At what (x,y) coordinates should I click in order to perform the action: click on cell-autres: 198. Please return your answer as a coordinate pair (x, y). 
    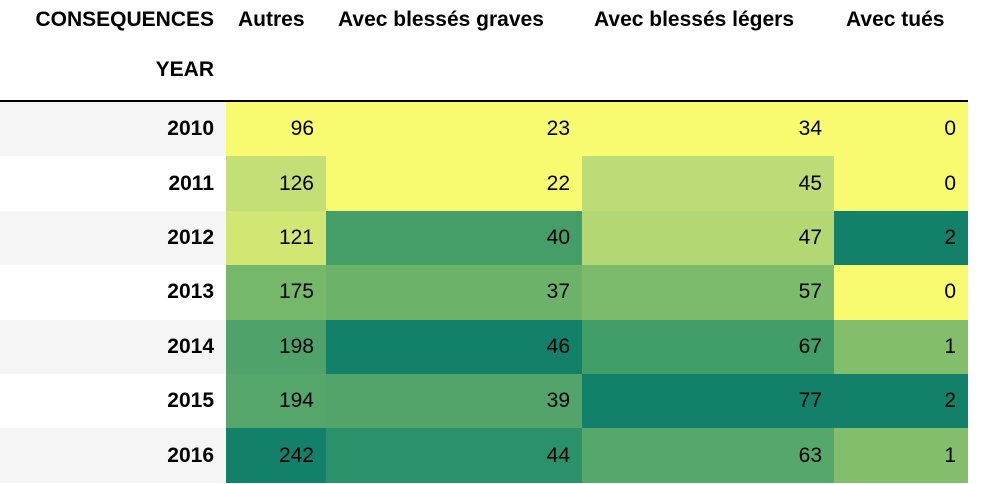
    Looking at the image, I should click on (276, 346).